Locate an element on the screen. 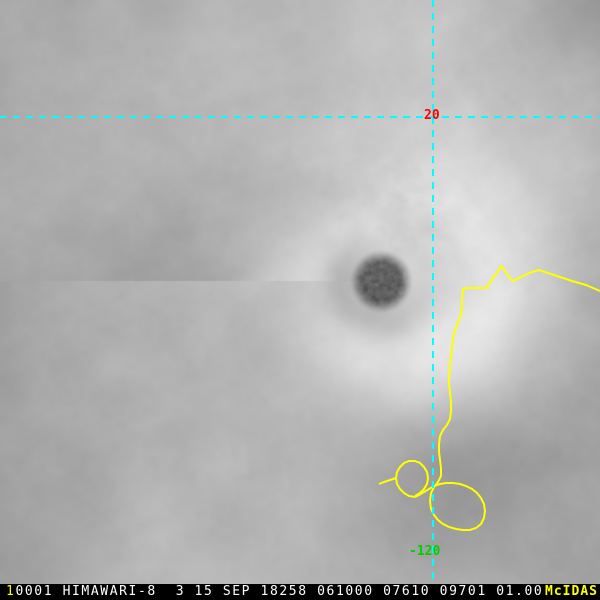  frame-number-label: 1 is located at coordinates (11, 591).